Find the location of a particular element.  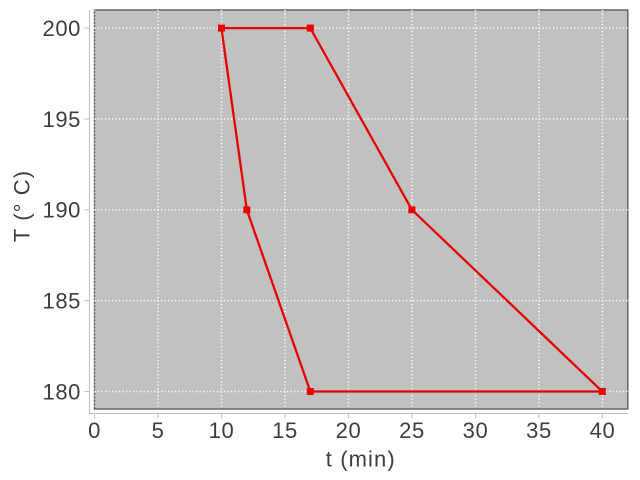

svg-text: 190 is located at coordinates (61, 210).